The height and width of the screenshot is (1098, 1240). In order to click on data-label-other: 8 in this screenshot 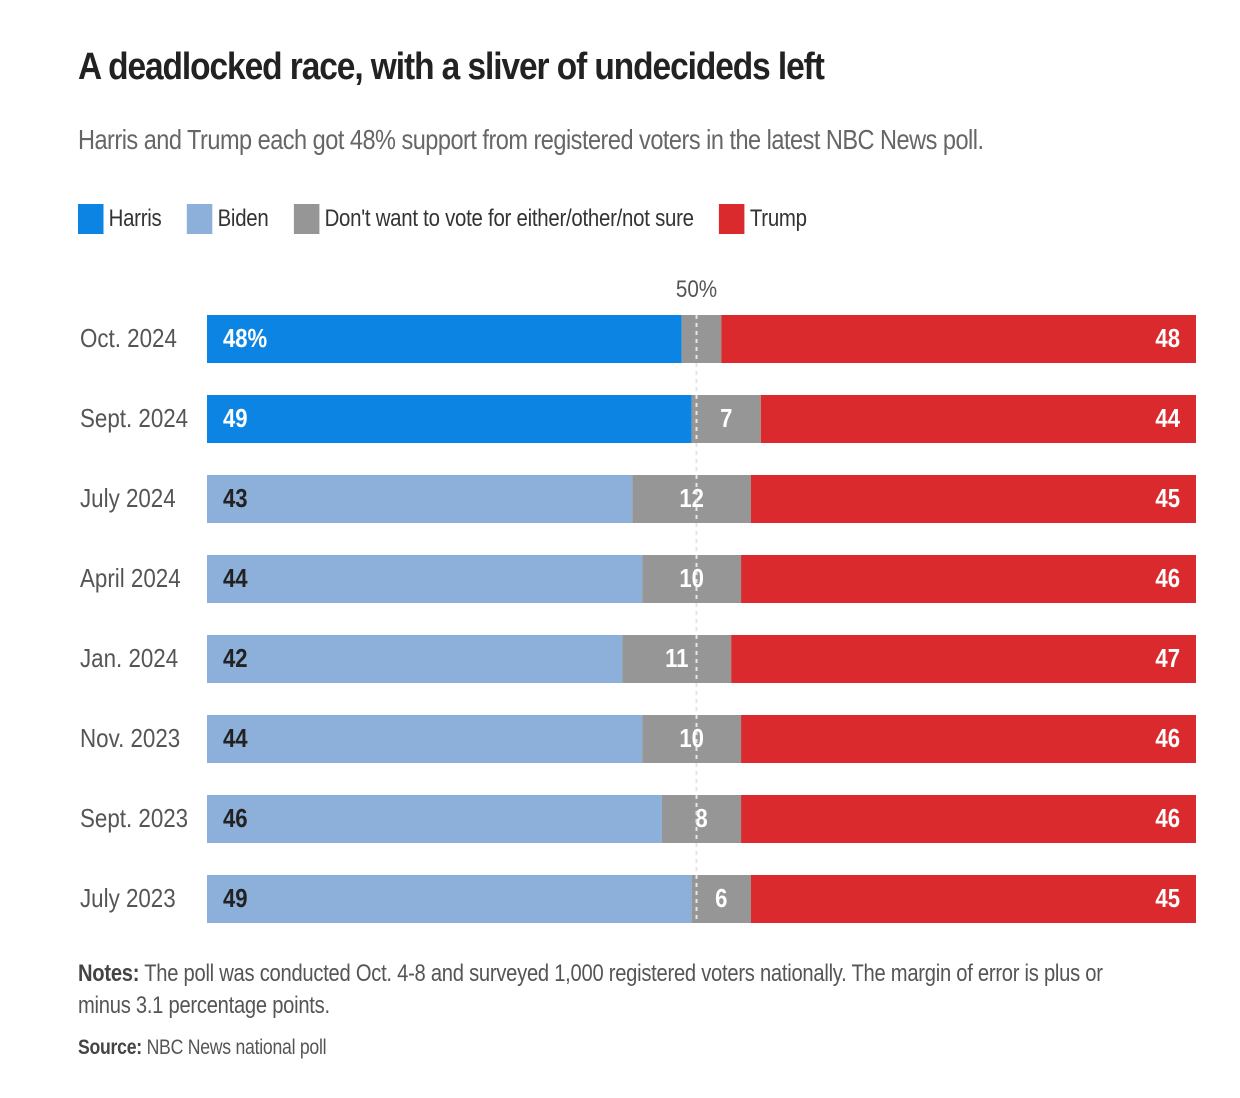, I will do `click(701, 818)`.